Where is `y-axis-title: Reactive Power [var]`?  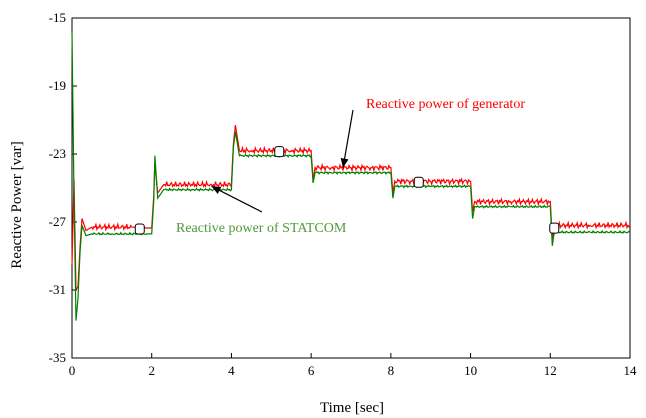 y-axis-title: Reactive Power [var] is located at coordinates (17, 204).